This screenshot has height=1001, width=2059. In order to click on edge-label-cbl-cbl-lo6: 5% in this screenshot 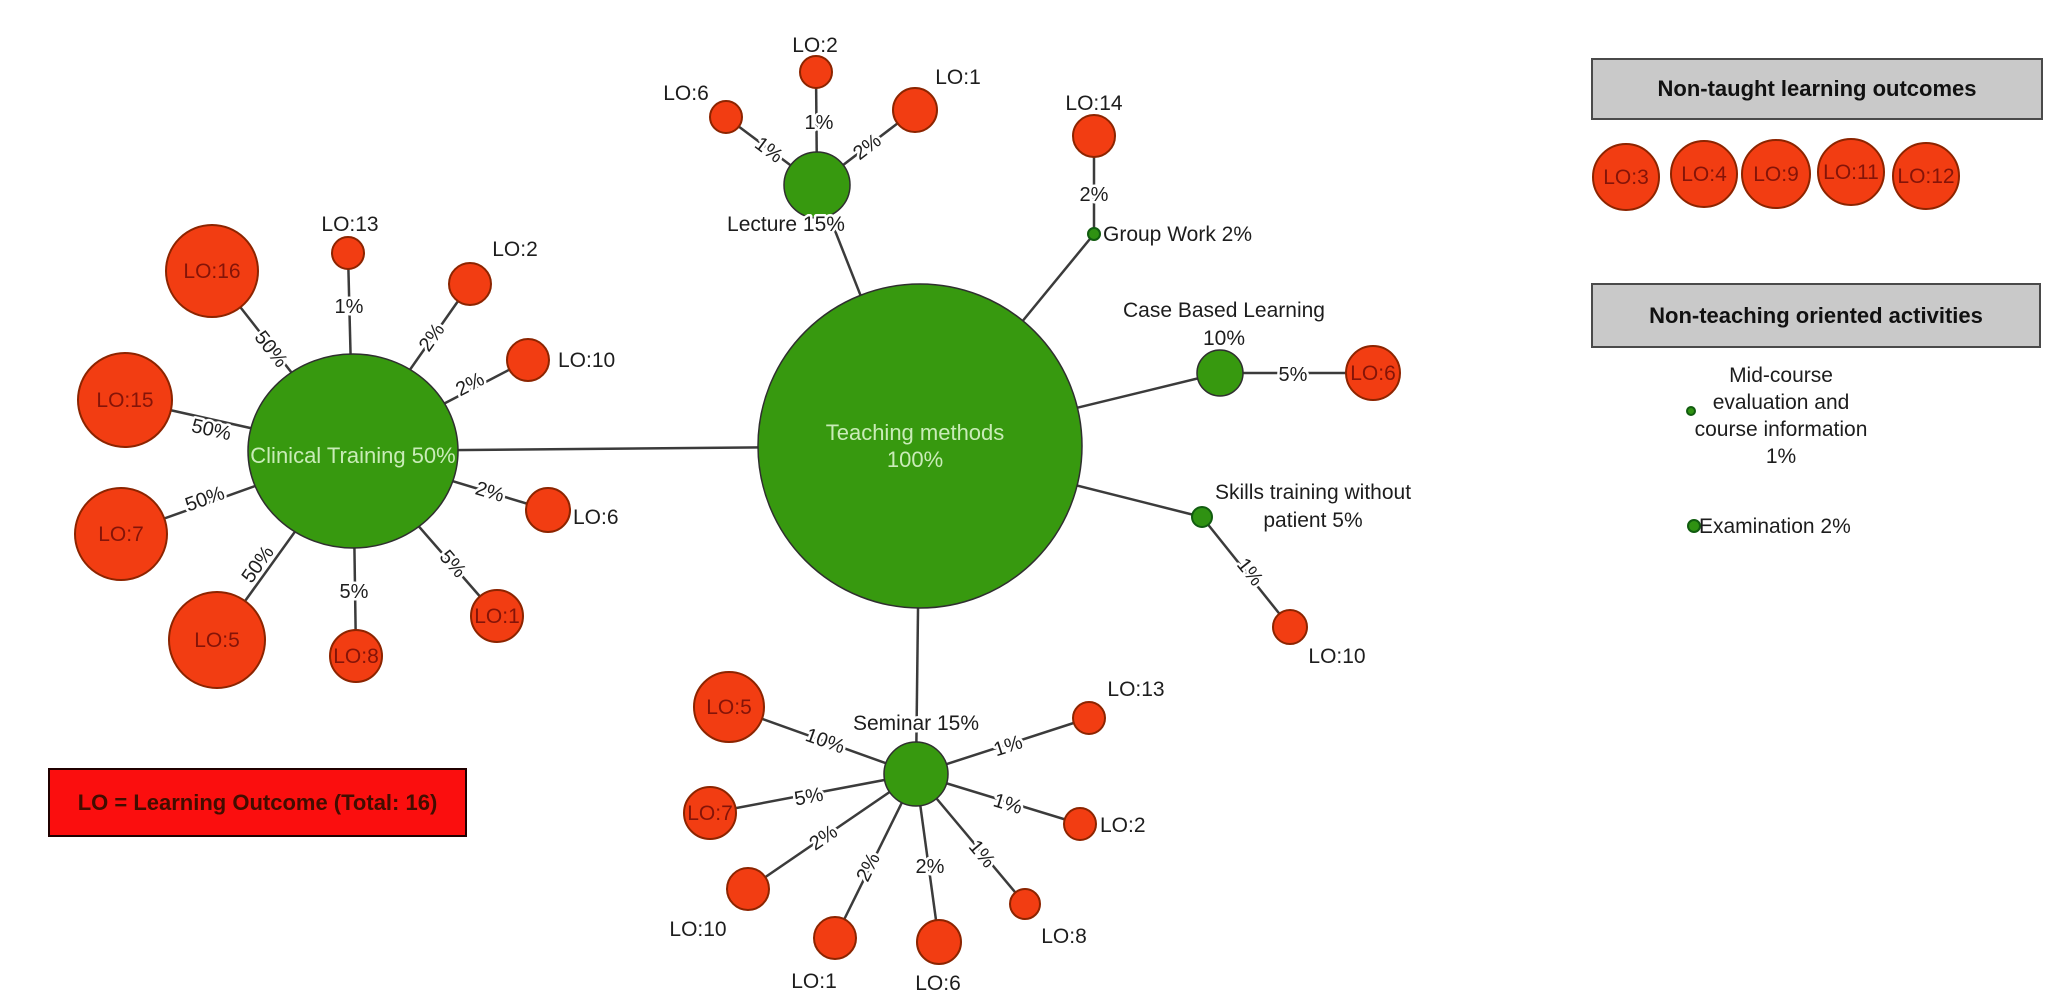, I will do `click(1293, 375)`.